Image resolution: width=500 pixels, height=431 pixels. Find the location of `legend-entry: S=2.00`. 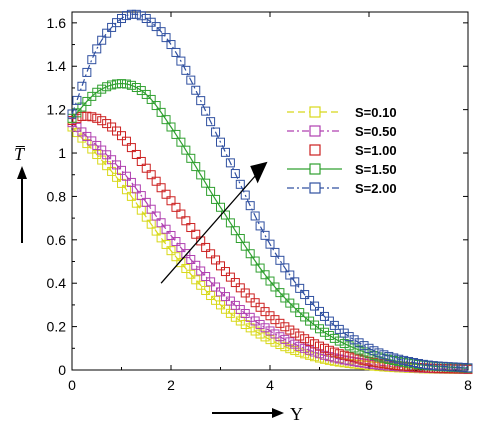

legend-entry: S=2.00 is located at coordinates (342, 188).